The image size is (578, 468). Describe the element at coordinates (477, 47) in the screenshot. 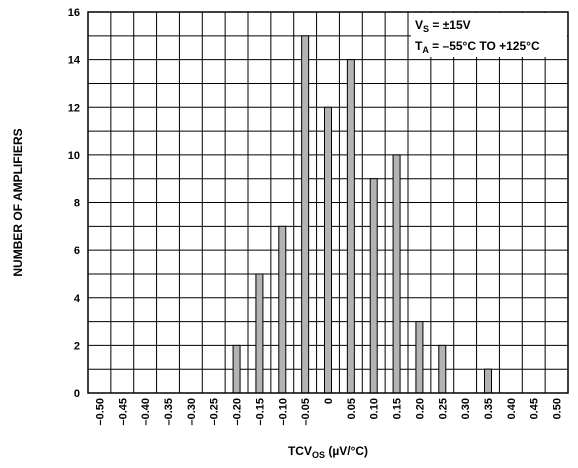

I see `temperature-range-annotation: TA = –55°C TO +125°C` at that location.